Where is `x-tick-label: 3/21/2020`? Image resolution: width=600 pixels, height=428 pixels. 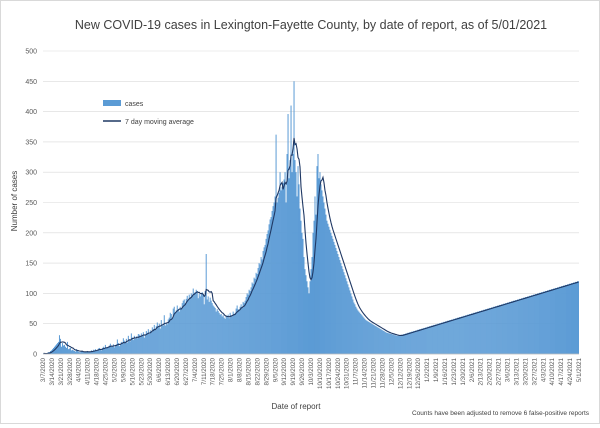 x-tick-label: 3/21/2020 is located at coordinates (61, 371).